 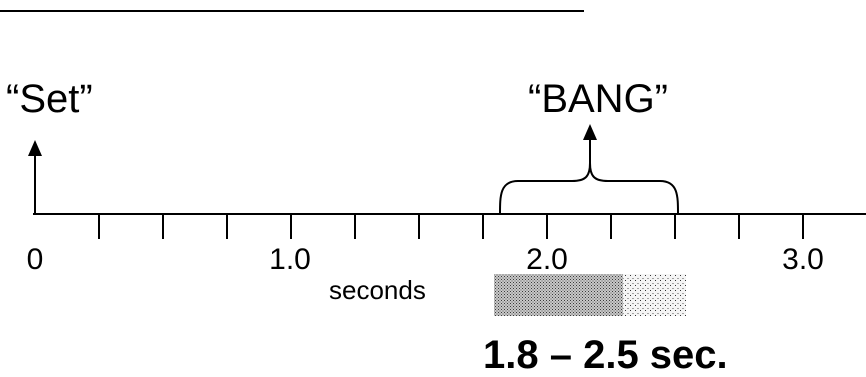 I want to click on tick-label-1-0: 1.0, so click(x=290, y=259).